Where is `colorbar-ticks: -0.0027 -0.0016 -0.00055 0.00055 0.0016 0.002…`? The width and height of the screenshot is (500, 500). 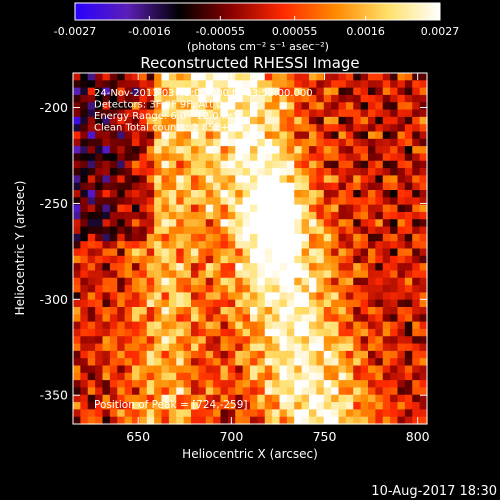
colorbar-ticks: -0.0027 -0.0016 -0.00055 0.00055 0.0016 0.002… is located at coordinates (256, 27).